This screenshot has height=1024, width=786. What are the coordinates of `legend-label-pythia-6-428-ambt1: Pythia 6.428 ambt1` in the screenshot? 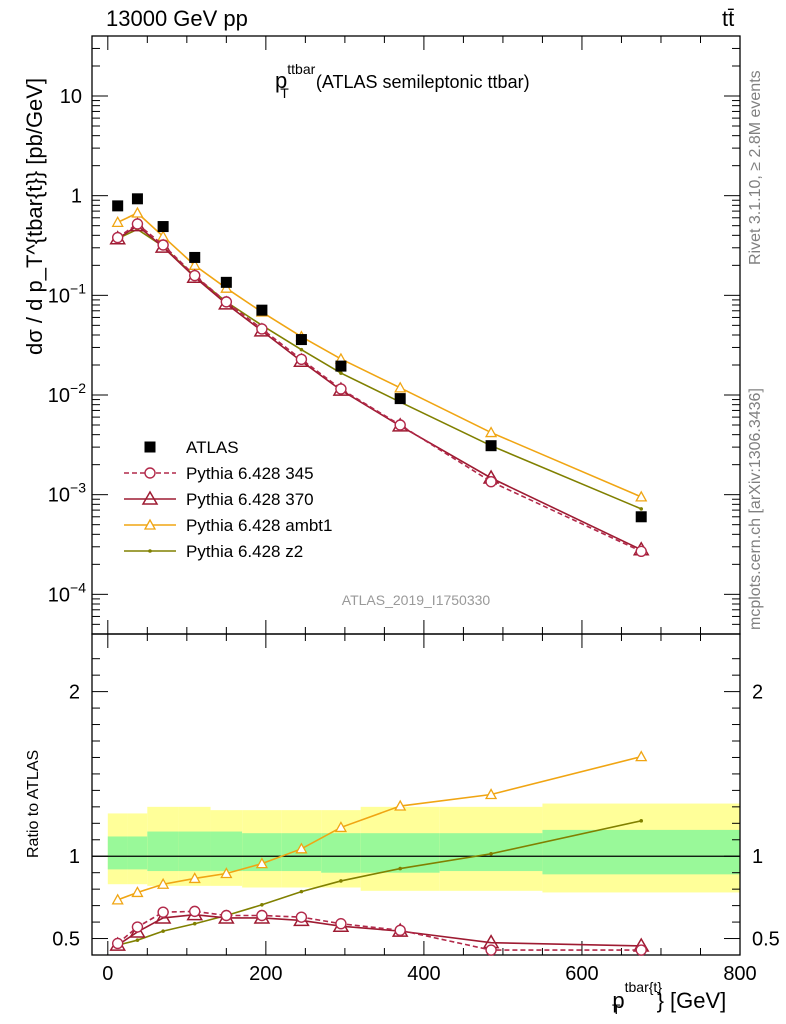 It's located at (259, 525).